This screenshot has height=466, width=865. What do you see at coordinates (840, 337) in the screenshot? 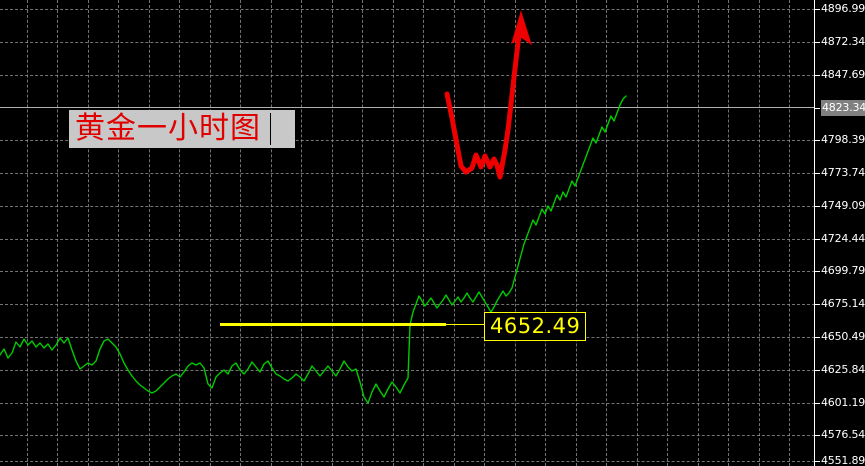
I see `price-tick: 4650.49` at bounding box center [840, 337].